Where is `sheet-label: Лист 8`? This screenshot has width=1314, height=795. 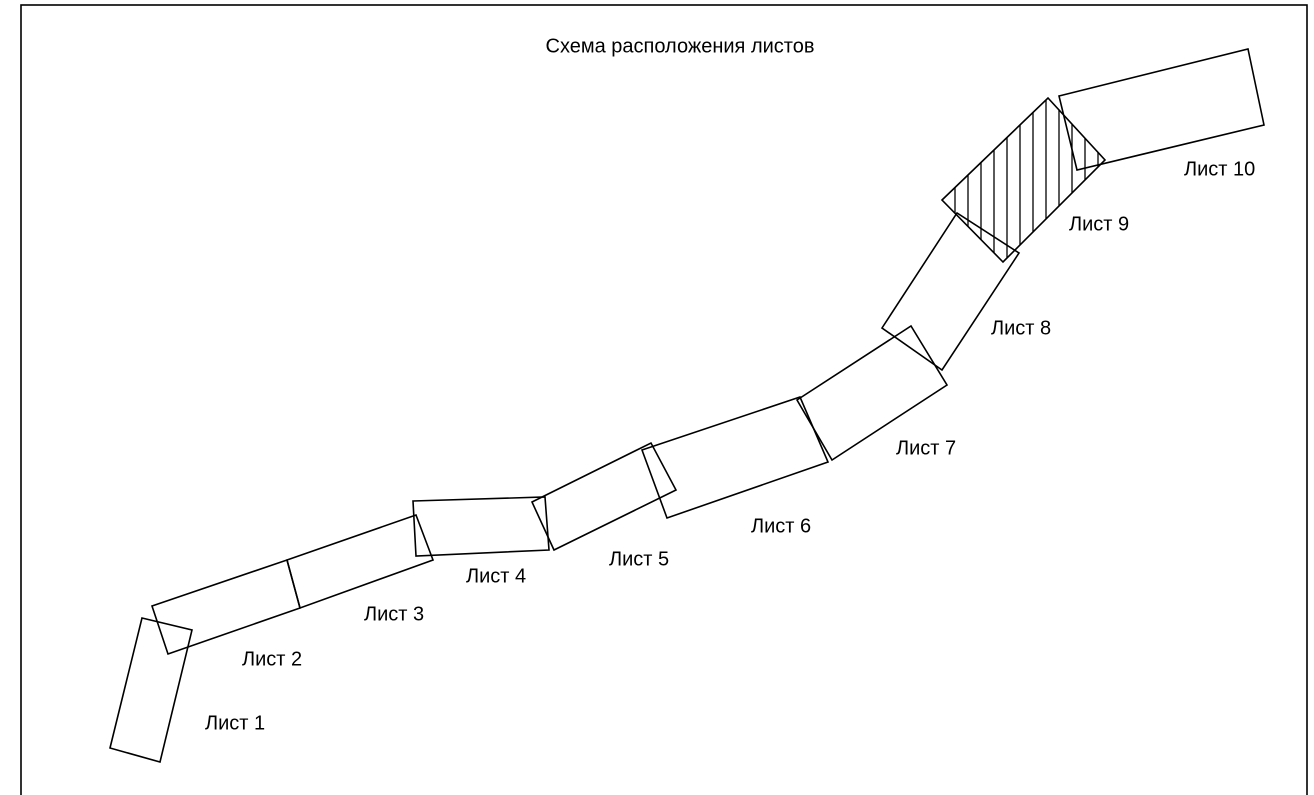
sheet-label: Лист 8 is located at coordinates (1021, 328).